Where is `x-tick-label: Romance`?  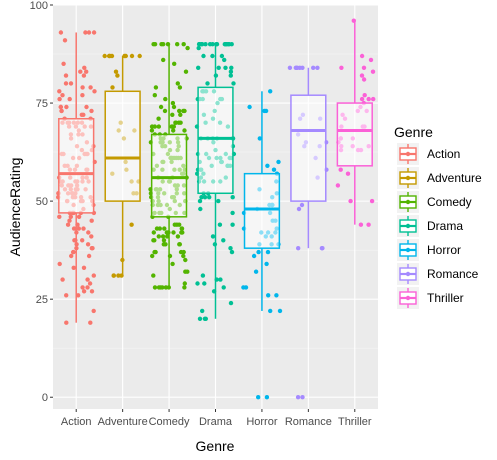 x-tick-label: Romance is located at coordinates (308, 422).